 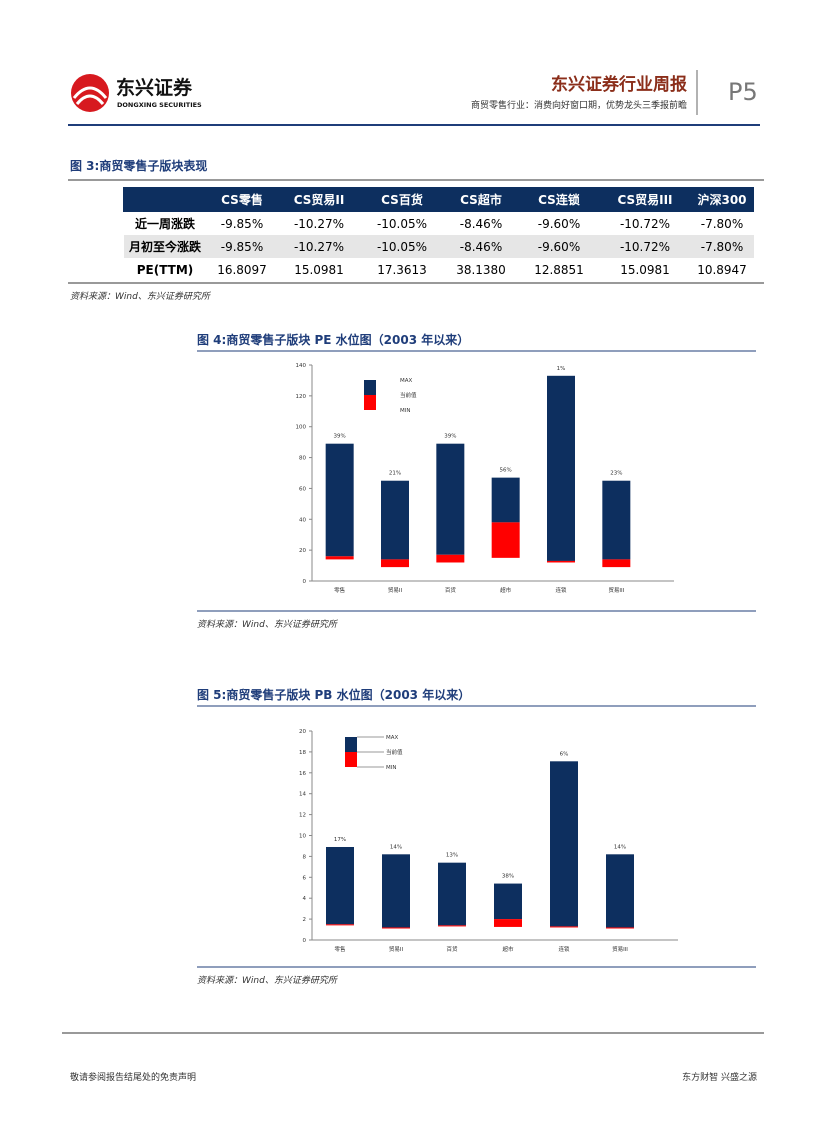 What do you see at coordinates (452, 856) in the screenshot?
I see `bar-annotation: 13%` at bounding box center [452, 856].